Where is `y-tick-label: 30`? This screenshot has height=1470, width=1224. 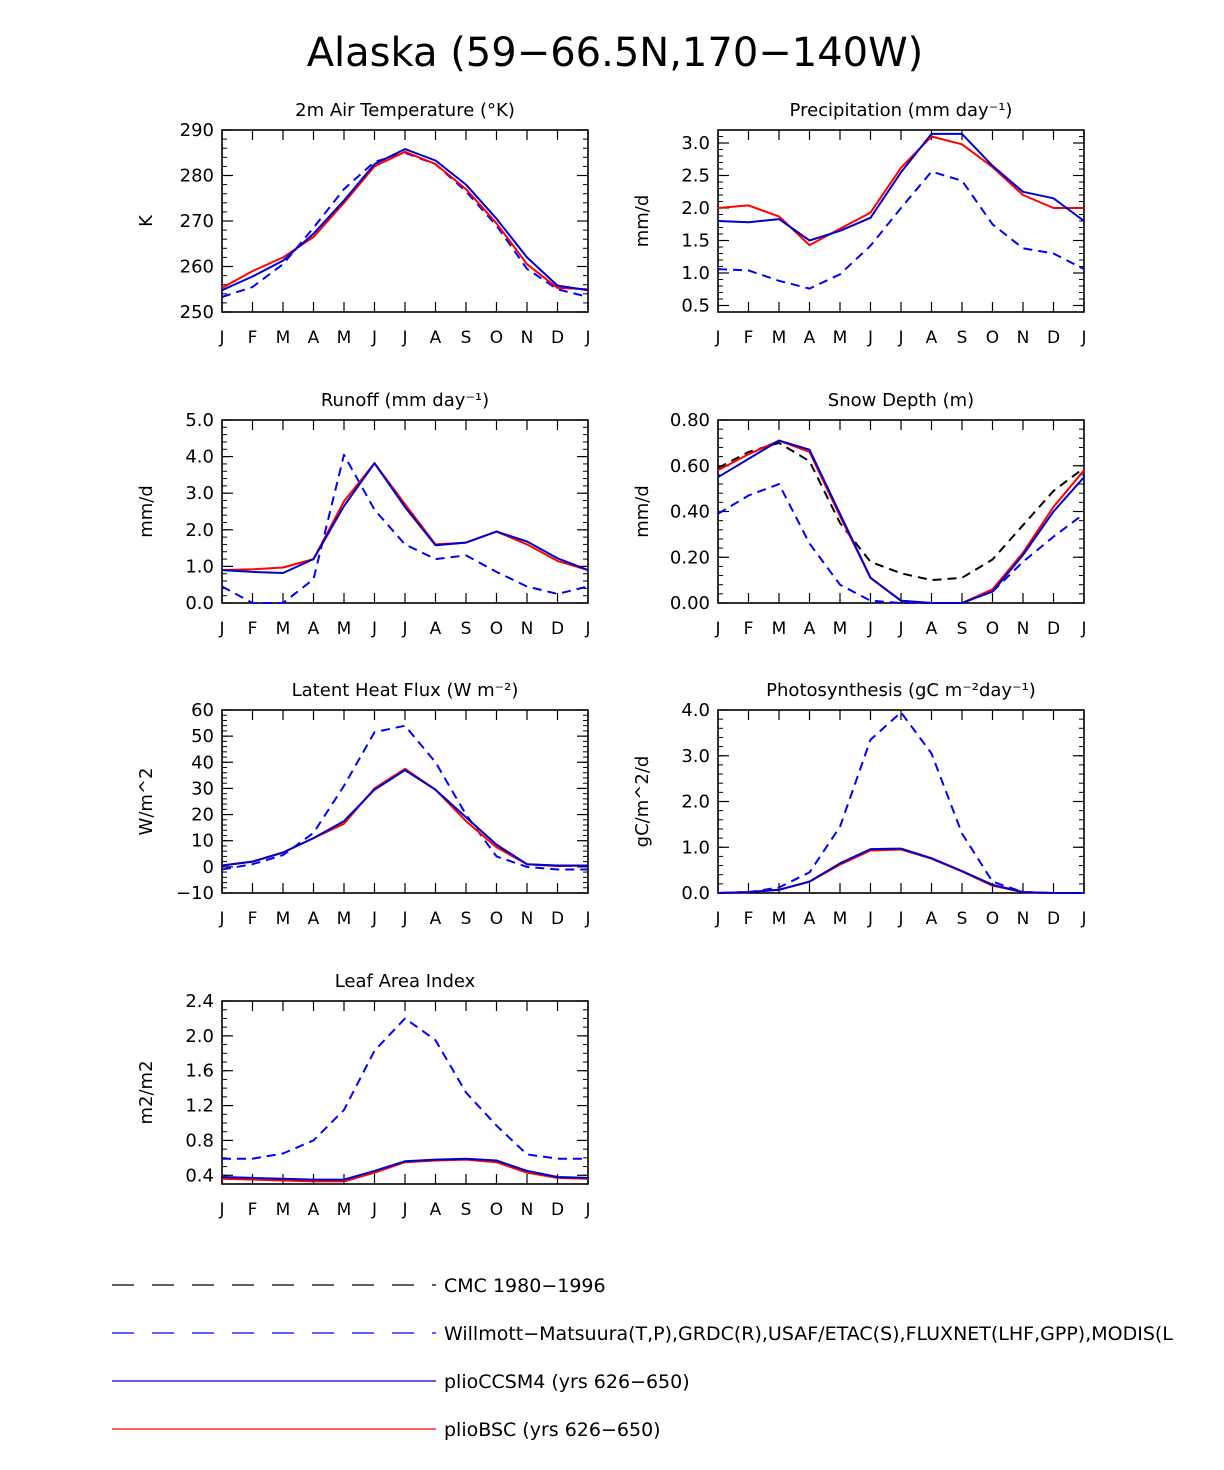
y-tick-label: 30 is located at coordinates (202, 788).